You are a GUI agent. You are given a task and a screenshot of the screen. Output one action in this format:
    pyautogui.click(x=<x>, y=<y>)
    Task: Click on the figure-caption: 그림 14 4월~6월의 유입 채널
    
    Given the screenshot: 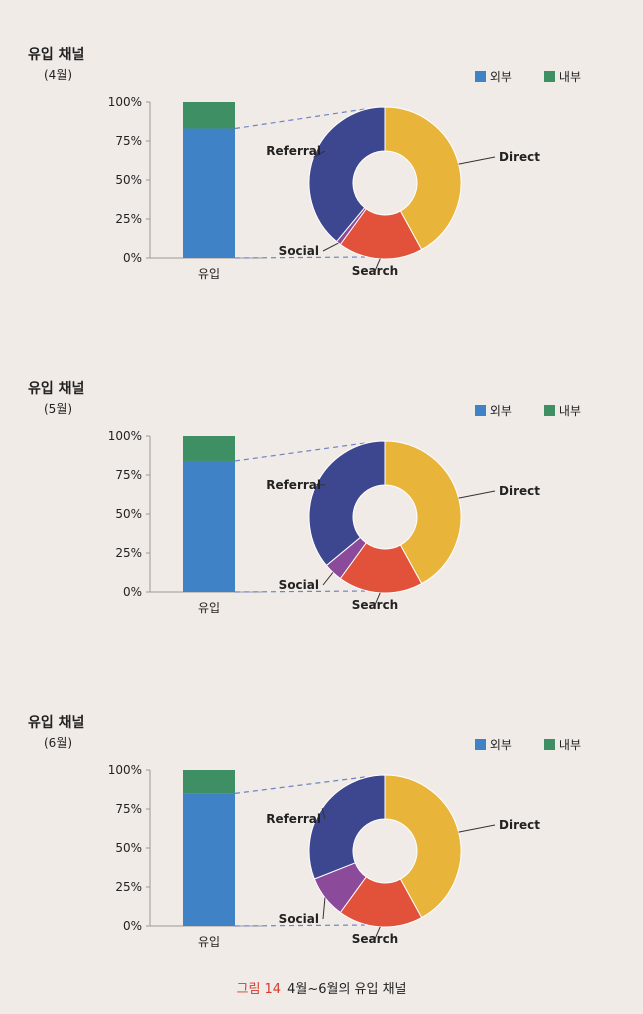 What is the action you would take?
    pyautogui.click(x=321, y=987)
    